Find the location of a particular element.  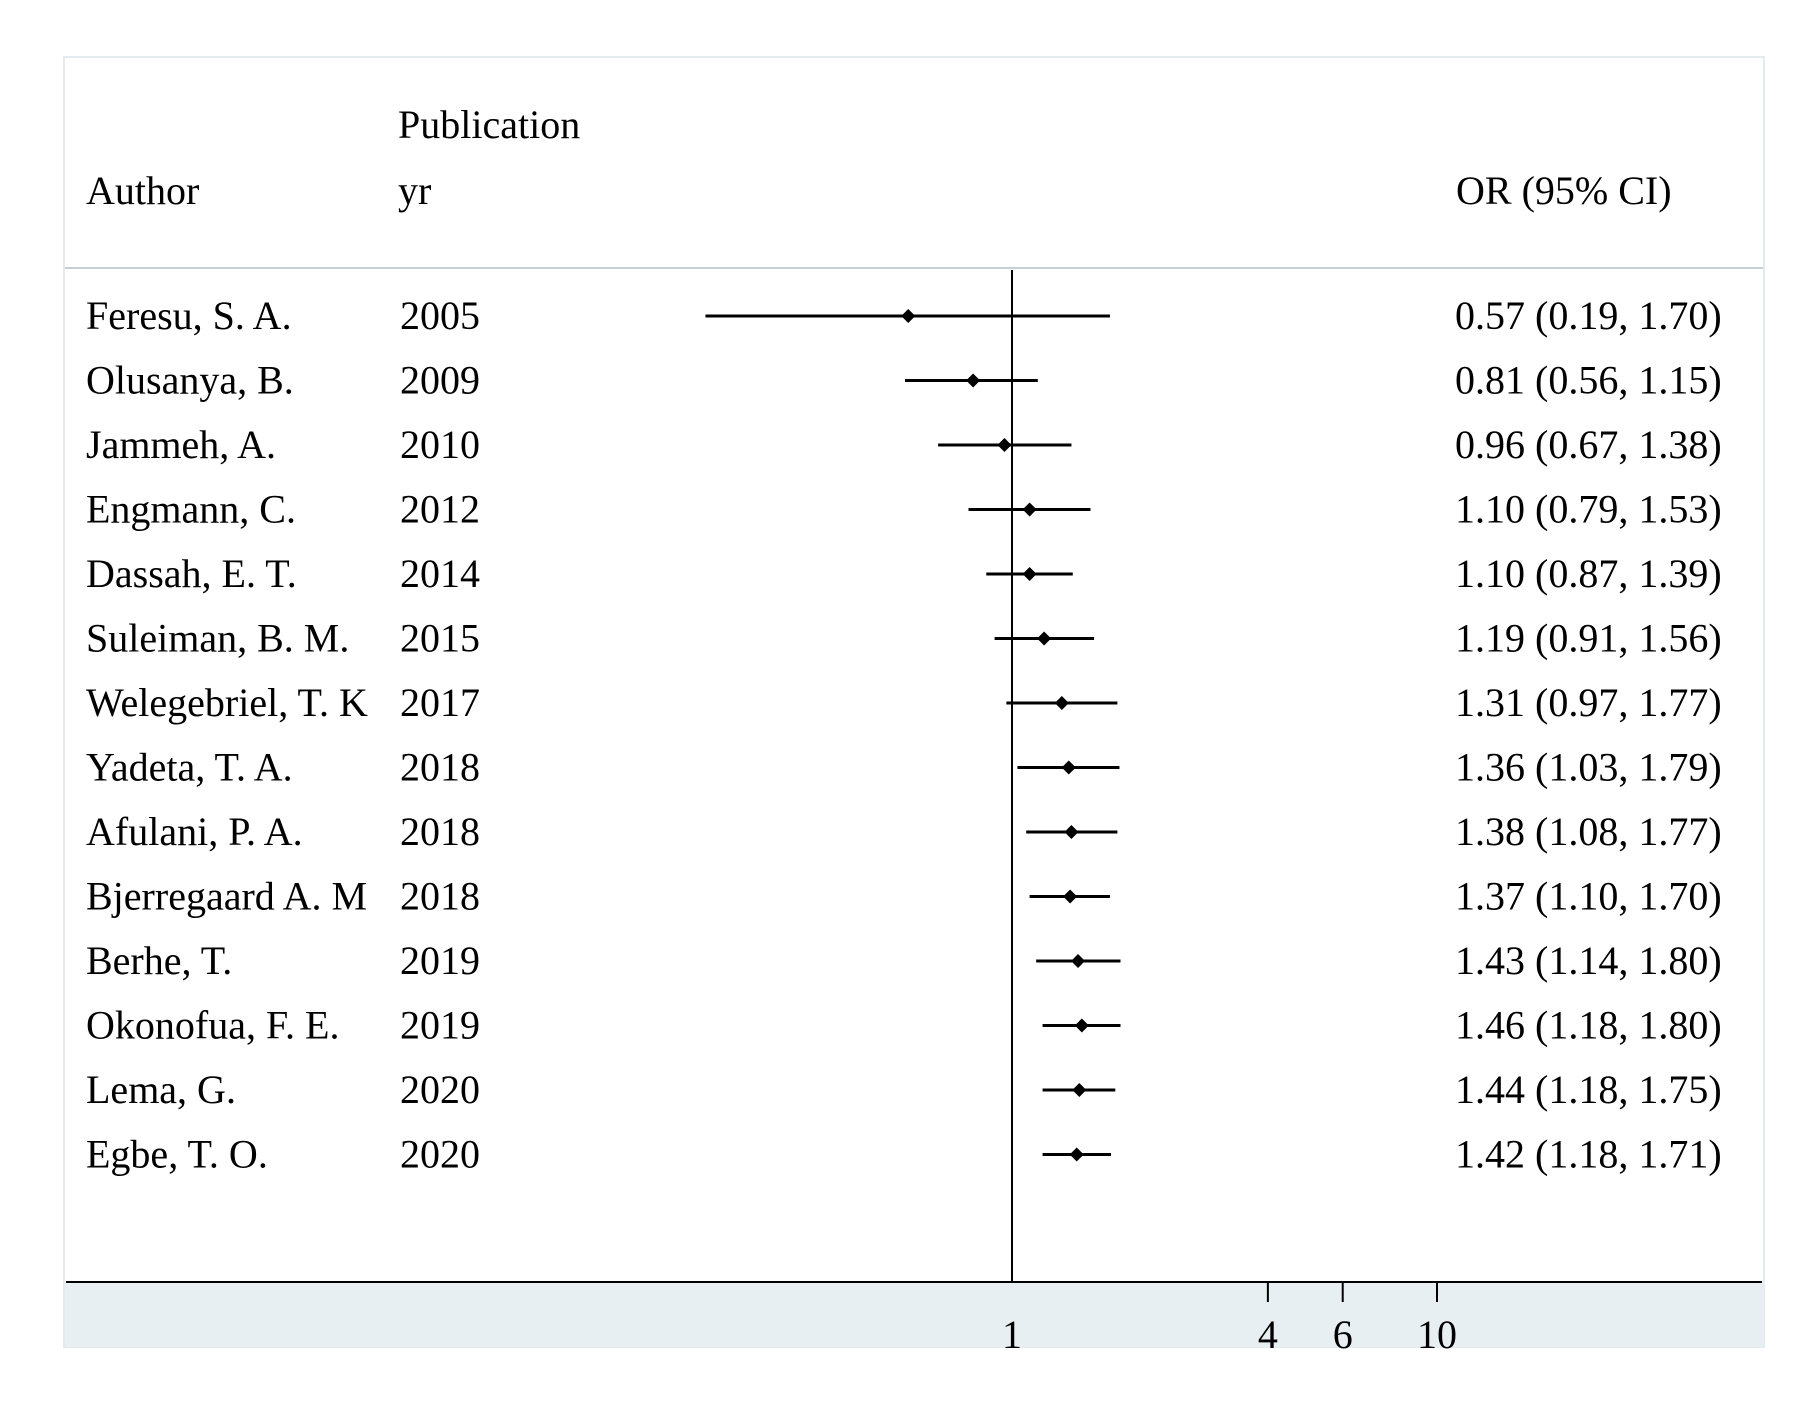

x-tick-label: 4 is located at coordinates (1268, 1334).